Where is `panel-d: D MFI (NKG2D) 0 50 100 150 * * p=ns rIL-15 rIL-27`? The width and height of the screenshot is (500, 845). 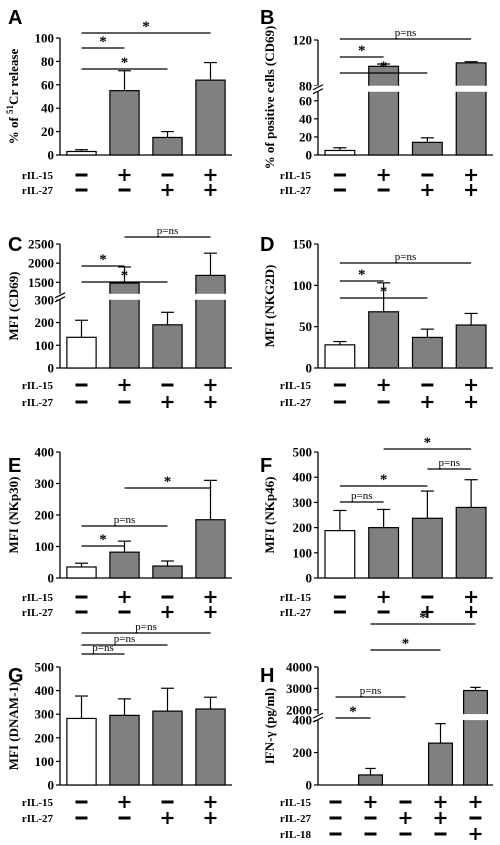 panel-d: D MFI (NKG2D) 0 50 100 150 * * p=ns rIL-15 rIL-27 is located at coordinates (376, 321).